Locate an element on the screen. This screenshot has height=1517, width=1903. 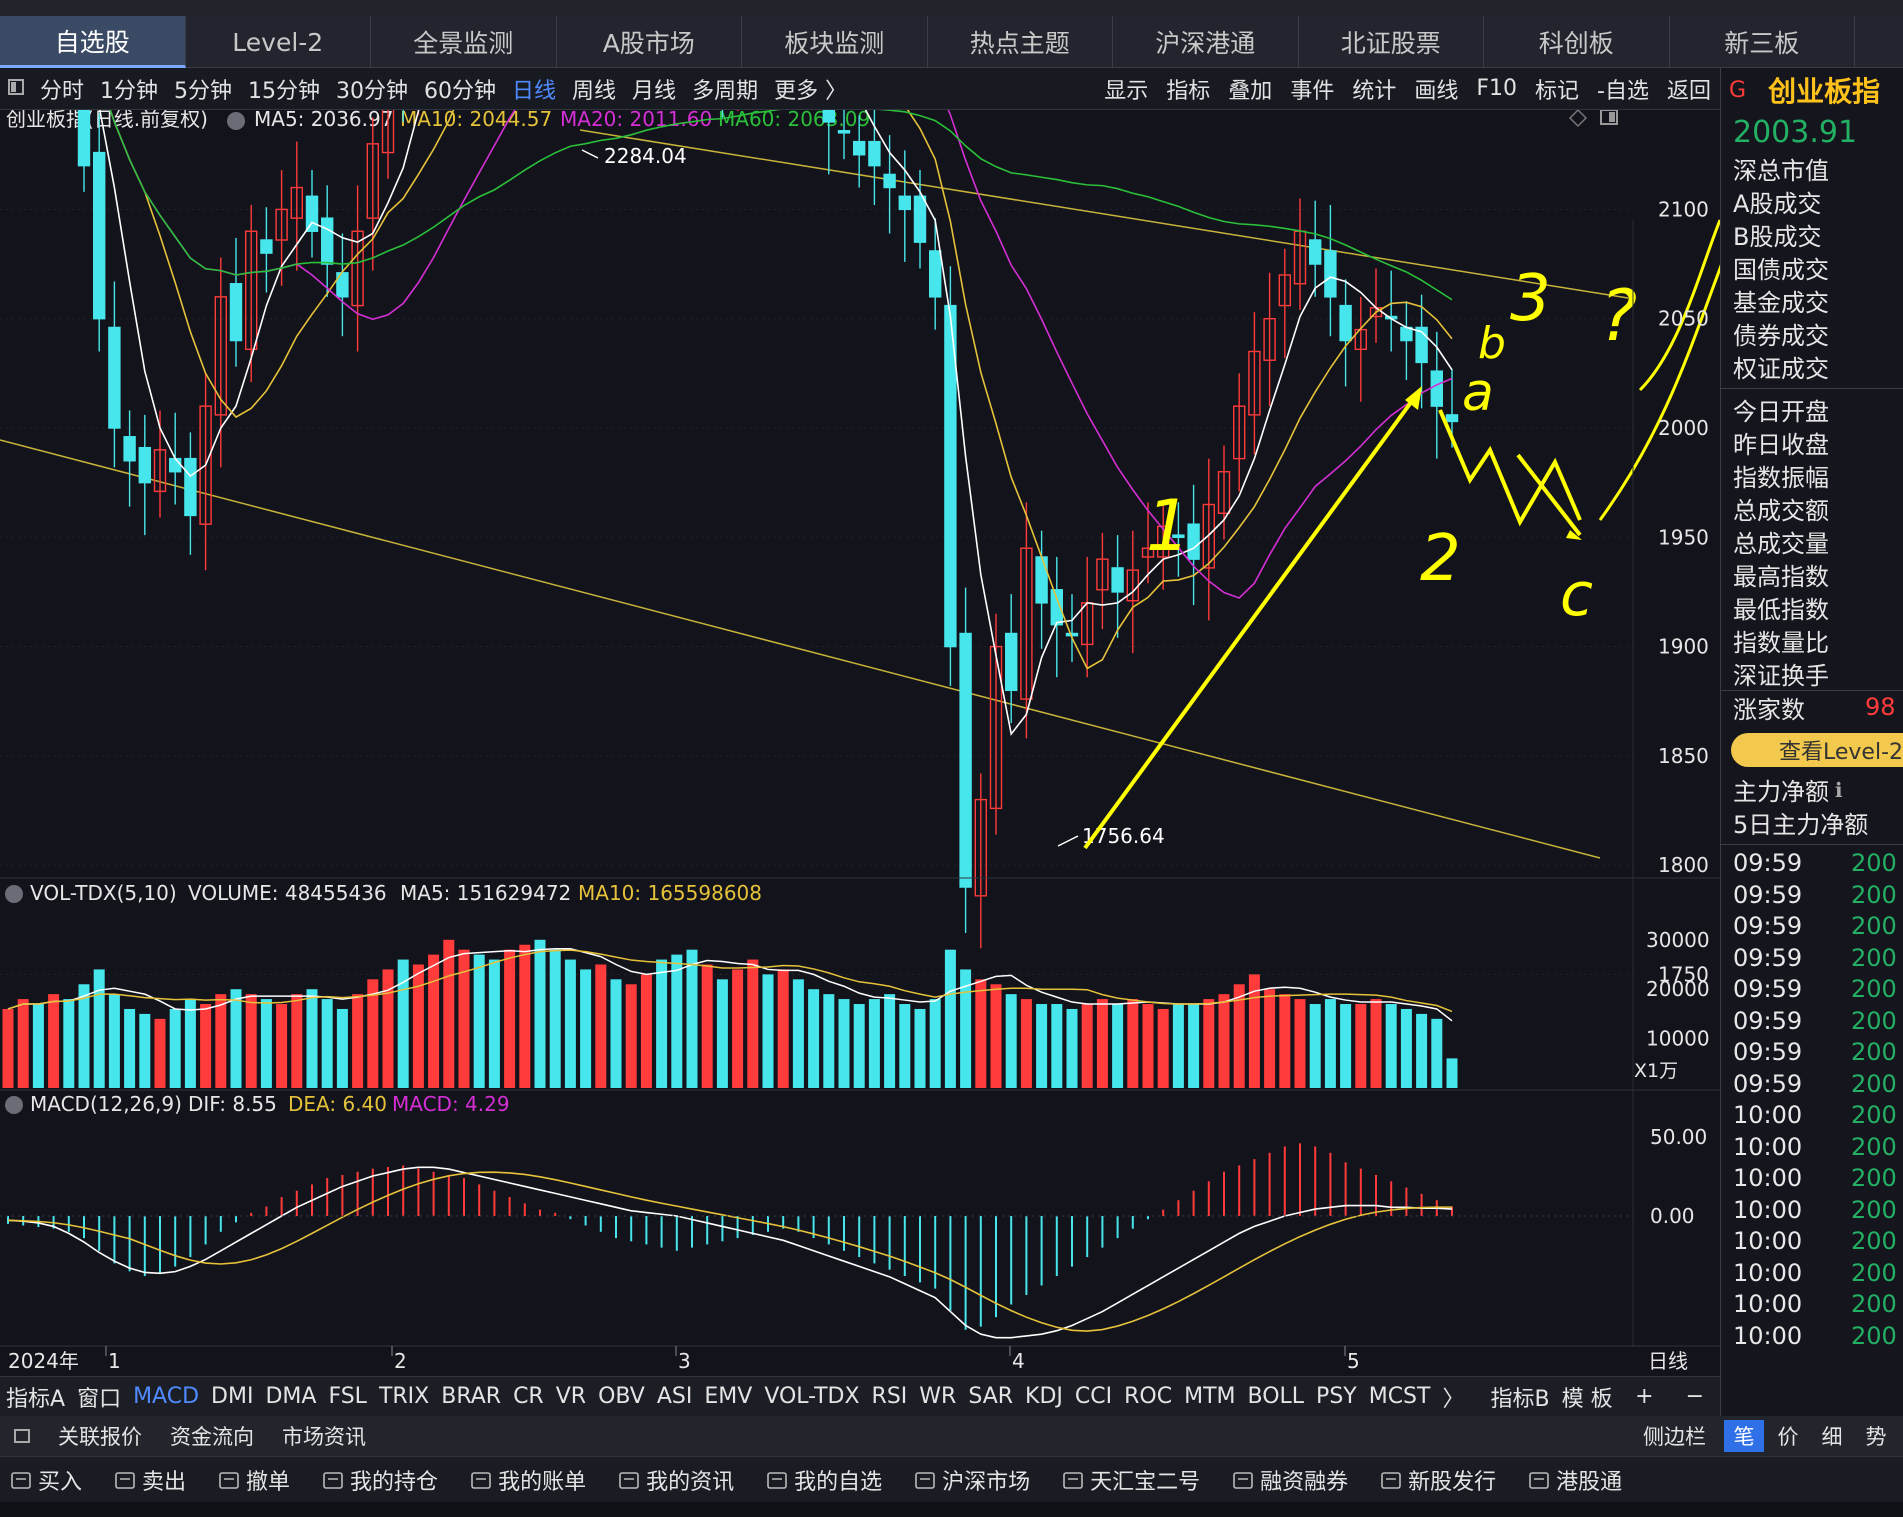
tab-8: 科创板 is located at coordinates (1577, 42).